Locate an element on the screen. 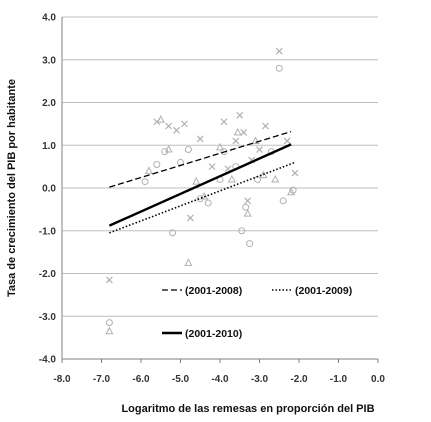 This screenshot has height=422, width=431. trend-line-dotted is located at coordinates (202, 197).